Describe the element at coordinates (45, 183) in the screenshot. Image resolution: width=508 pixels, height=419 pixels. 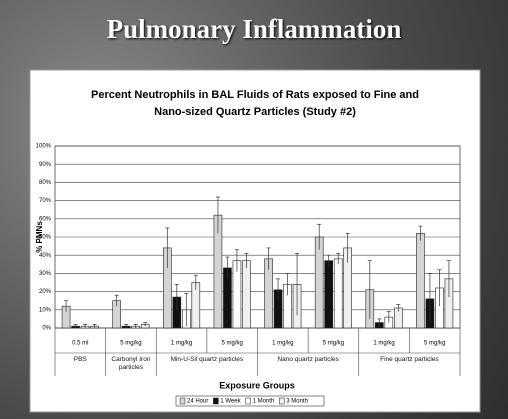
I see `y-tick-label: 80%` at that location.